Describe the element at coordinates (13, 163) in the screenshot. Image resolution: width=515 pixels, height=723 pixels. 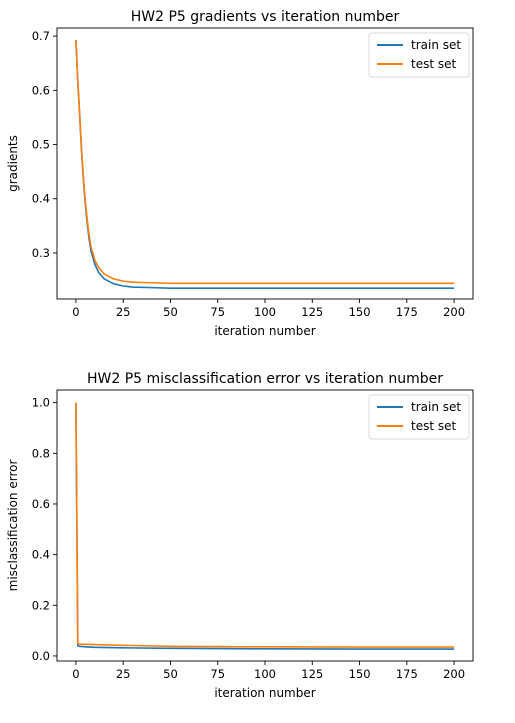
I see `y-axis-label: gradients` at that location.